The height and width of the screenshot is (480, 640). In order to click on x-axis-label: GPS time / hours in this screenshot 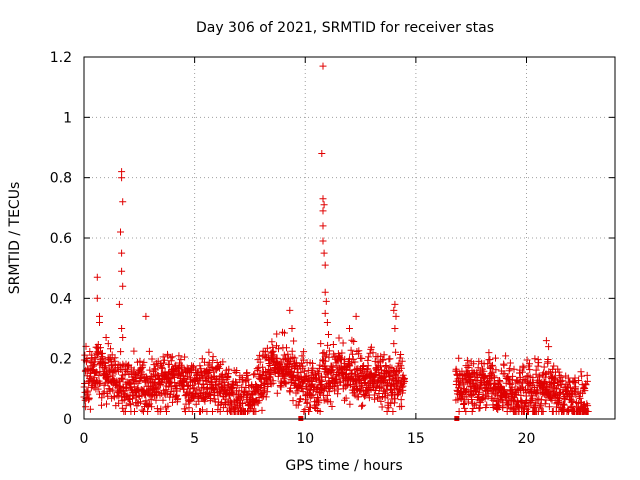, I will do `click(343, 466)`.